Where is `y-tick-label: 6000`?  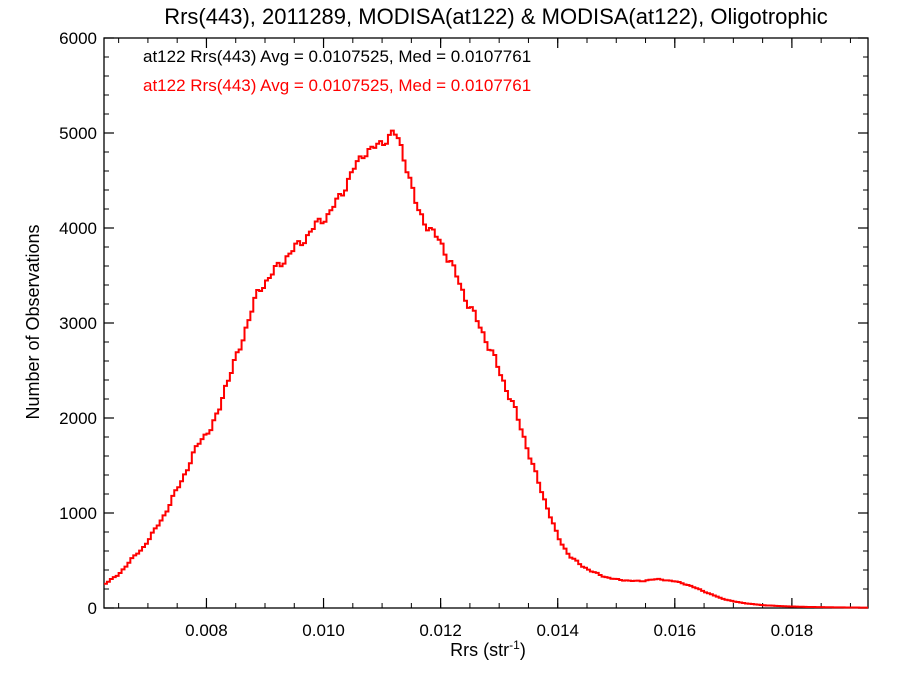 y-tick-label: 6000 is located at coordinates (78, 38).